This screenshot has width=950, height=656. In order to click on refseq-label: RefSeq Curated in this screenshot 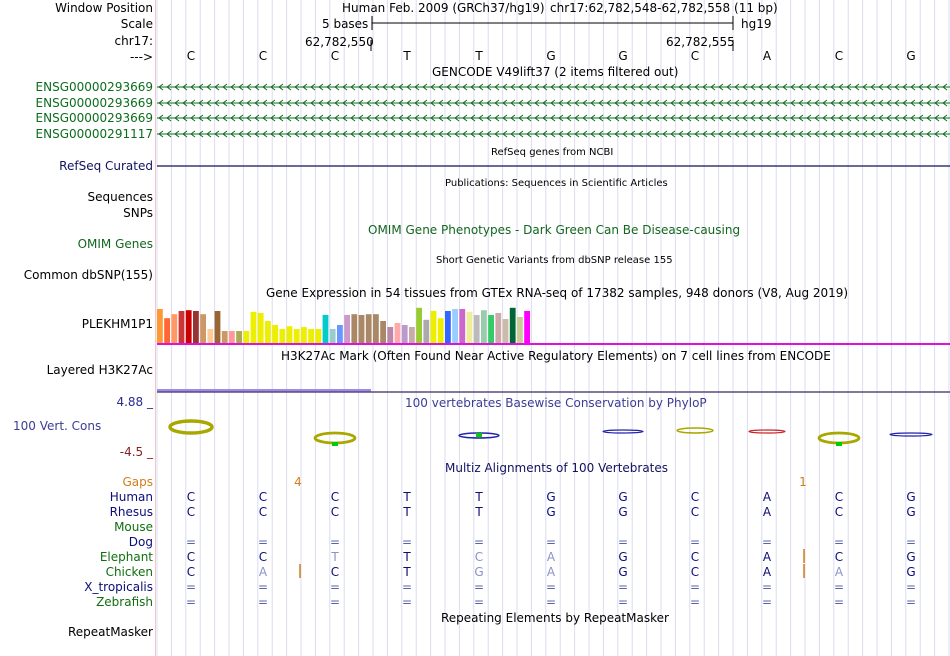, I will do `click(106, 166)`.